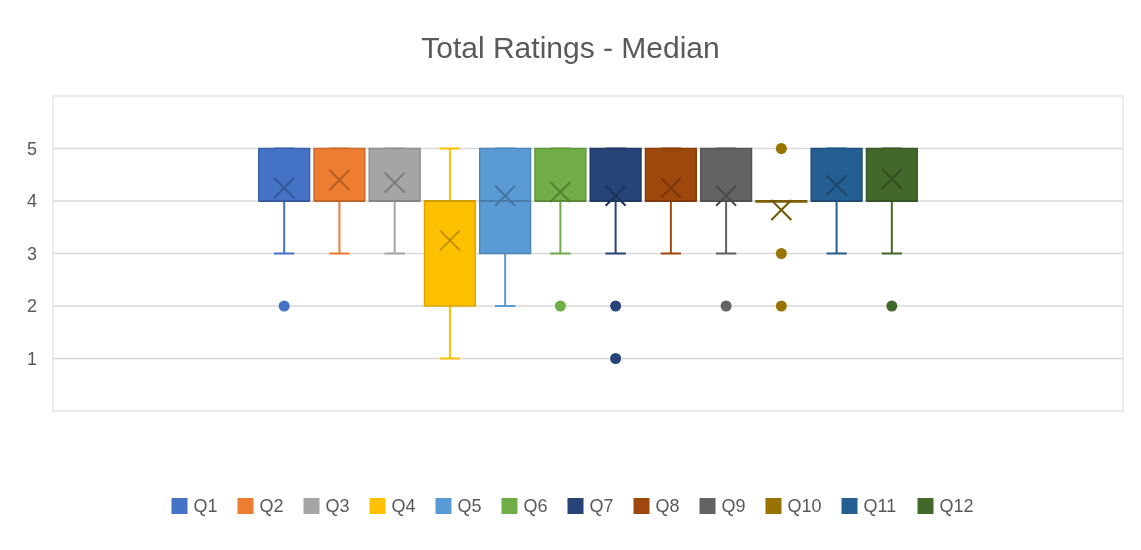 The height and width of the screenshot is (550, 1141). I want to click on y-tick-label: 3, so click(31, 253).